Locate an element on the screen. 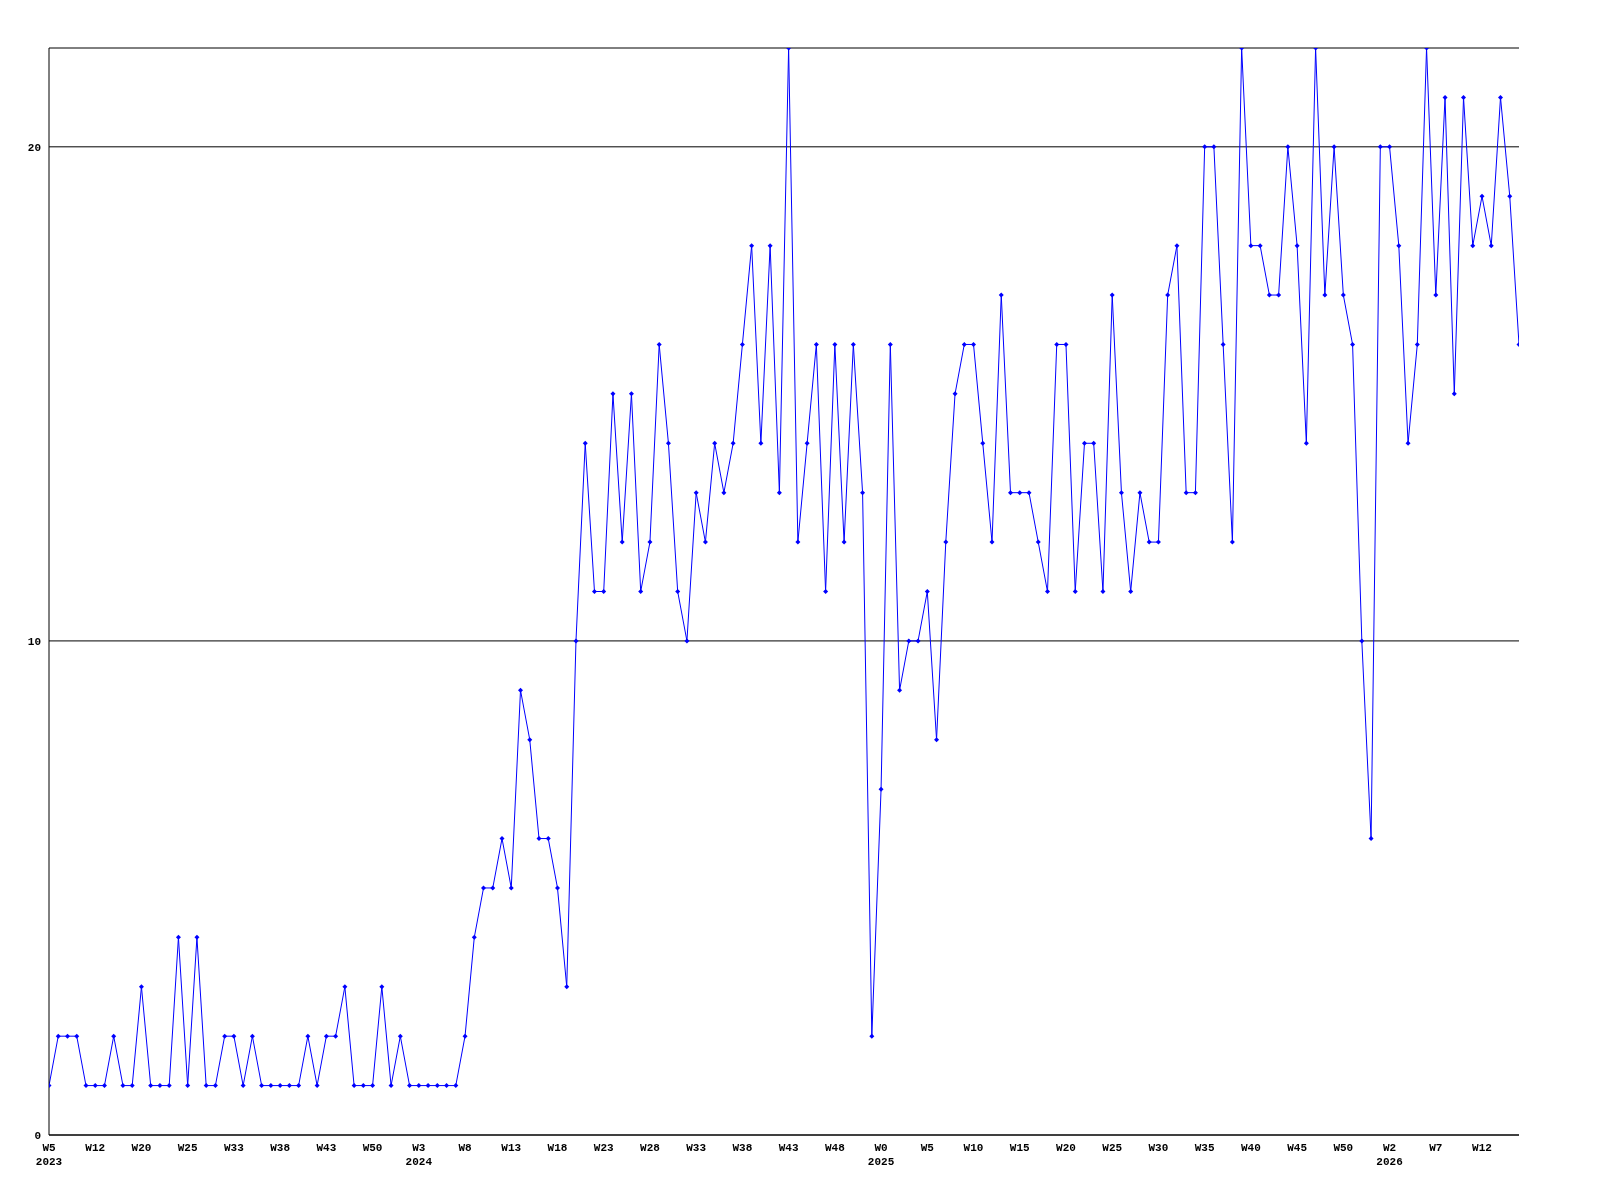 This screenshot has height=1200, width=1600. x-tick-label: W23 is located at coordinates (604, 1148).